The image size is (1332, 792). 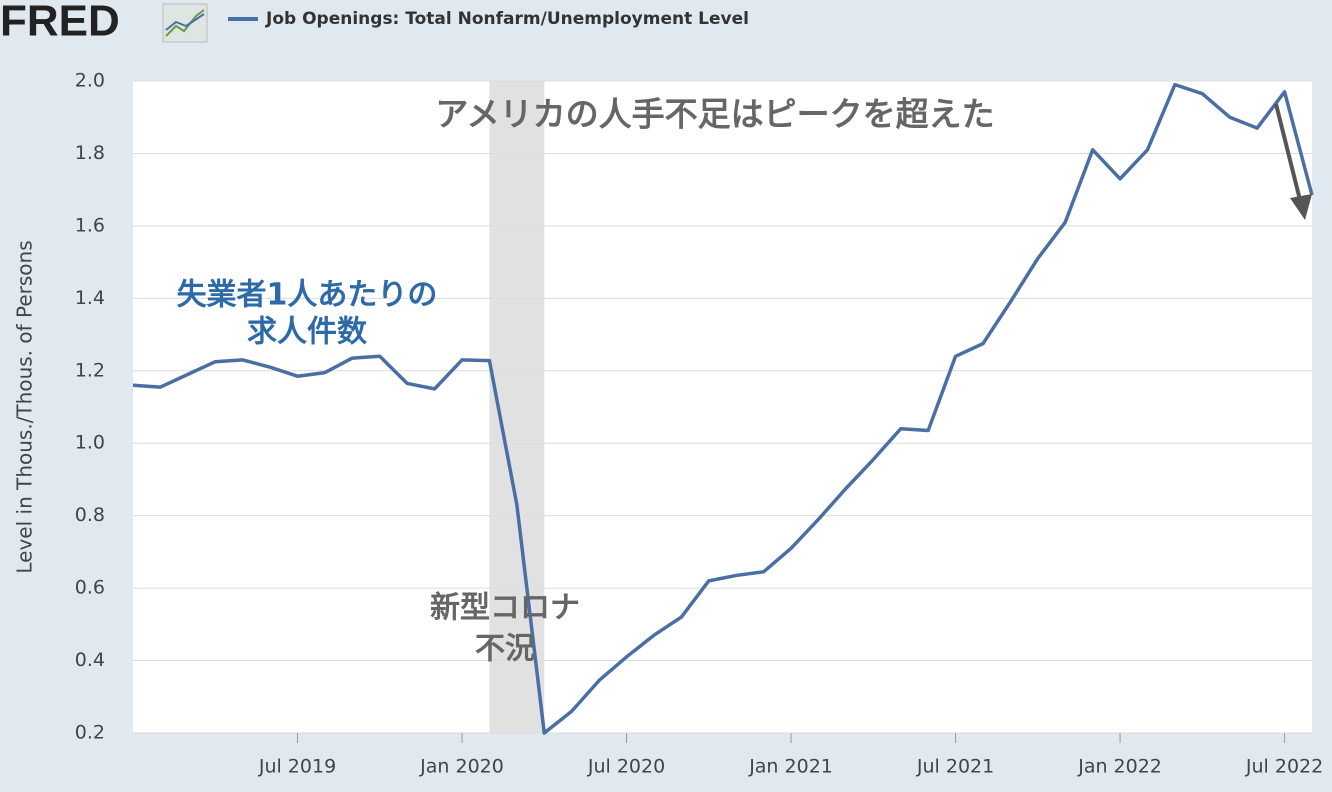 What do you see at coordinates (1284, 767) in the screenshot?
I see `x-tick-label: Jul 2022` at bounding box center [1284, 767].